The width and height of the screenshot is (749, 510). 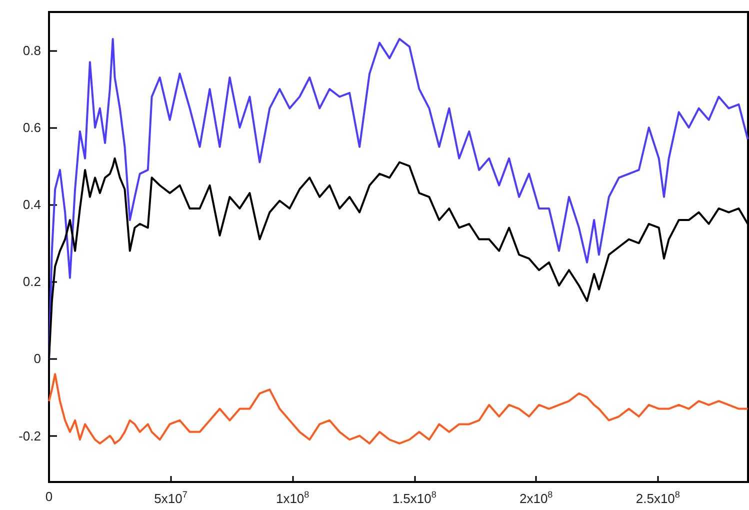 What do you see at coordinates (31, 128) in the screenshot?
I see `y-tick-label: 0.6` at bounding box center [31, 128].